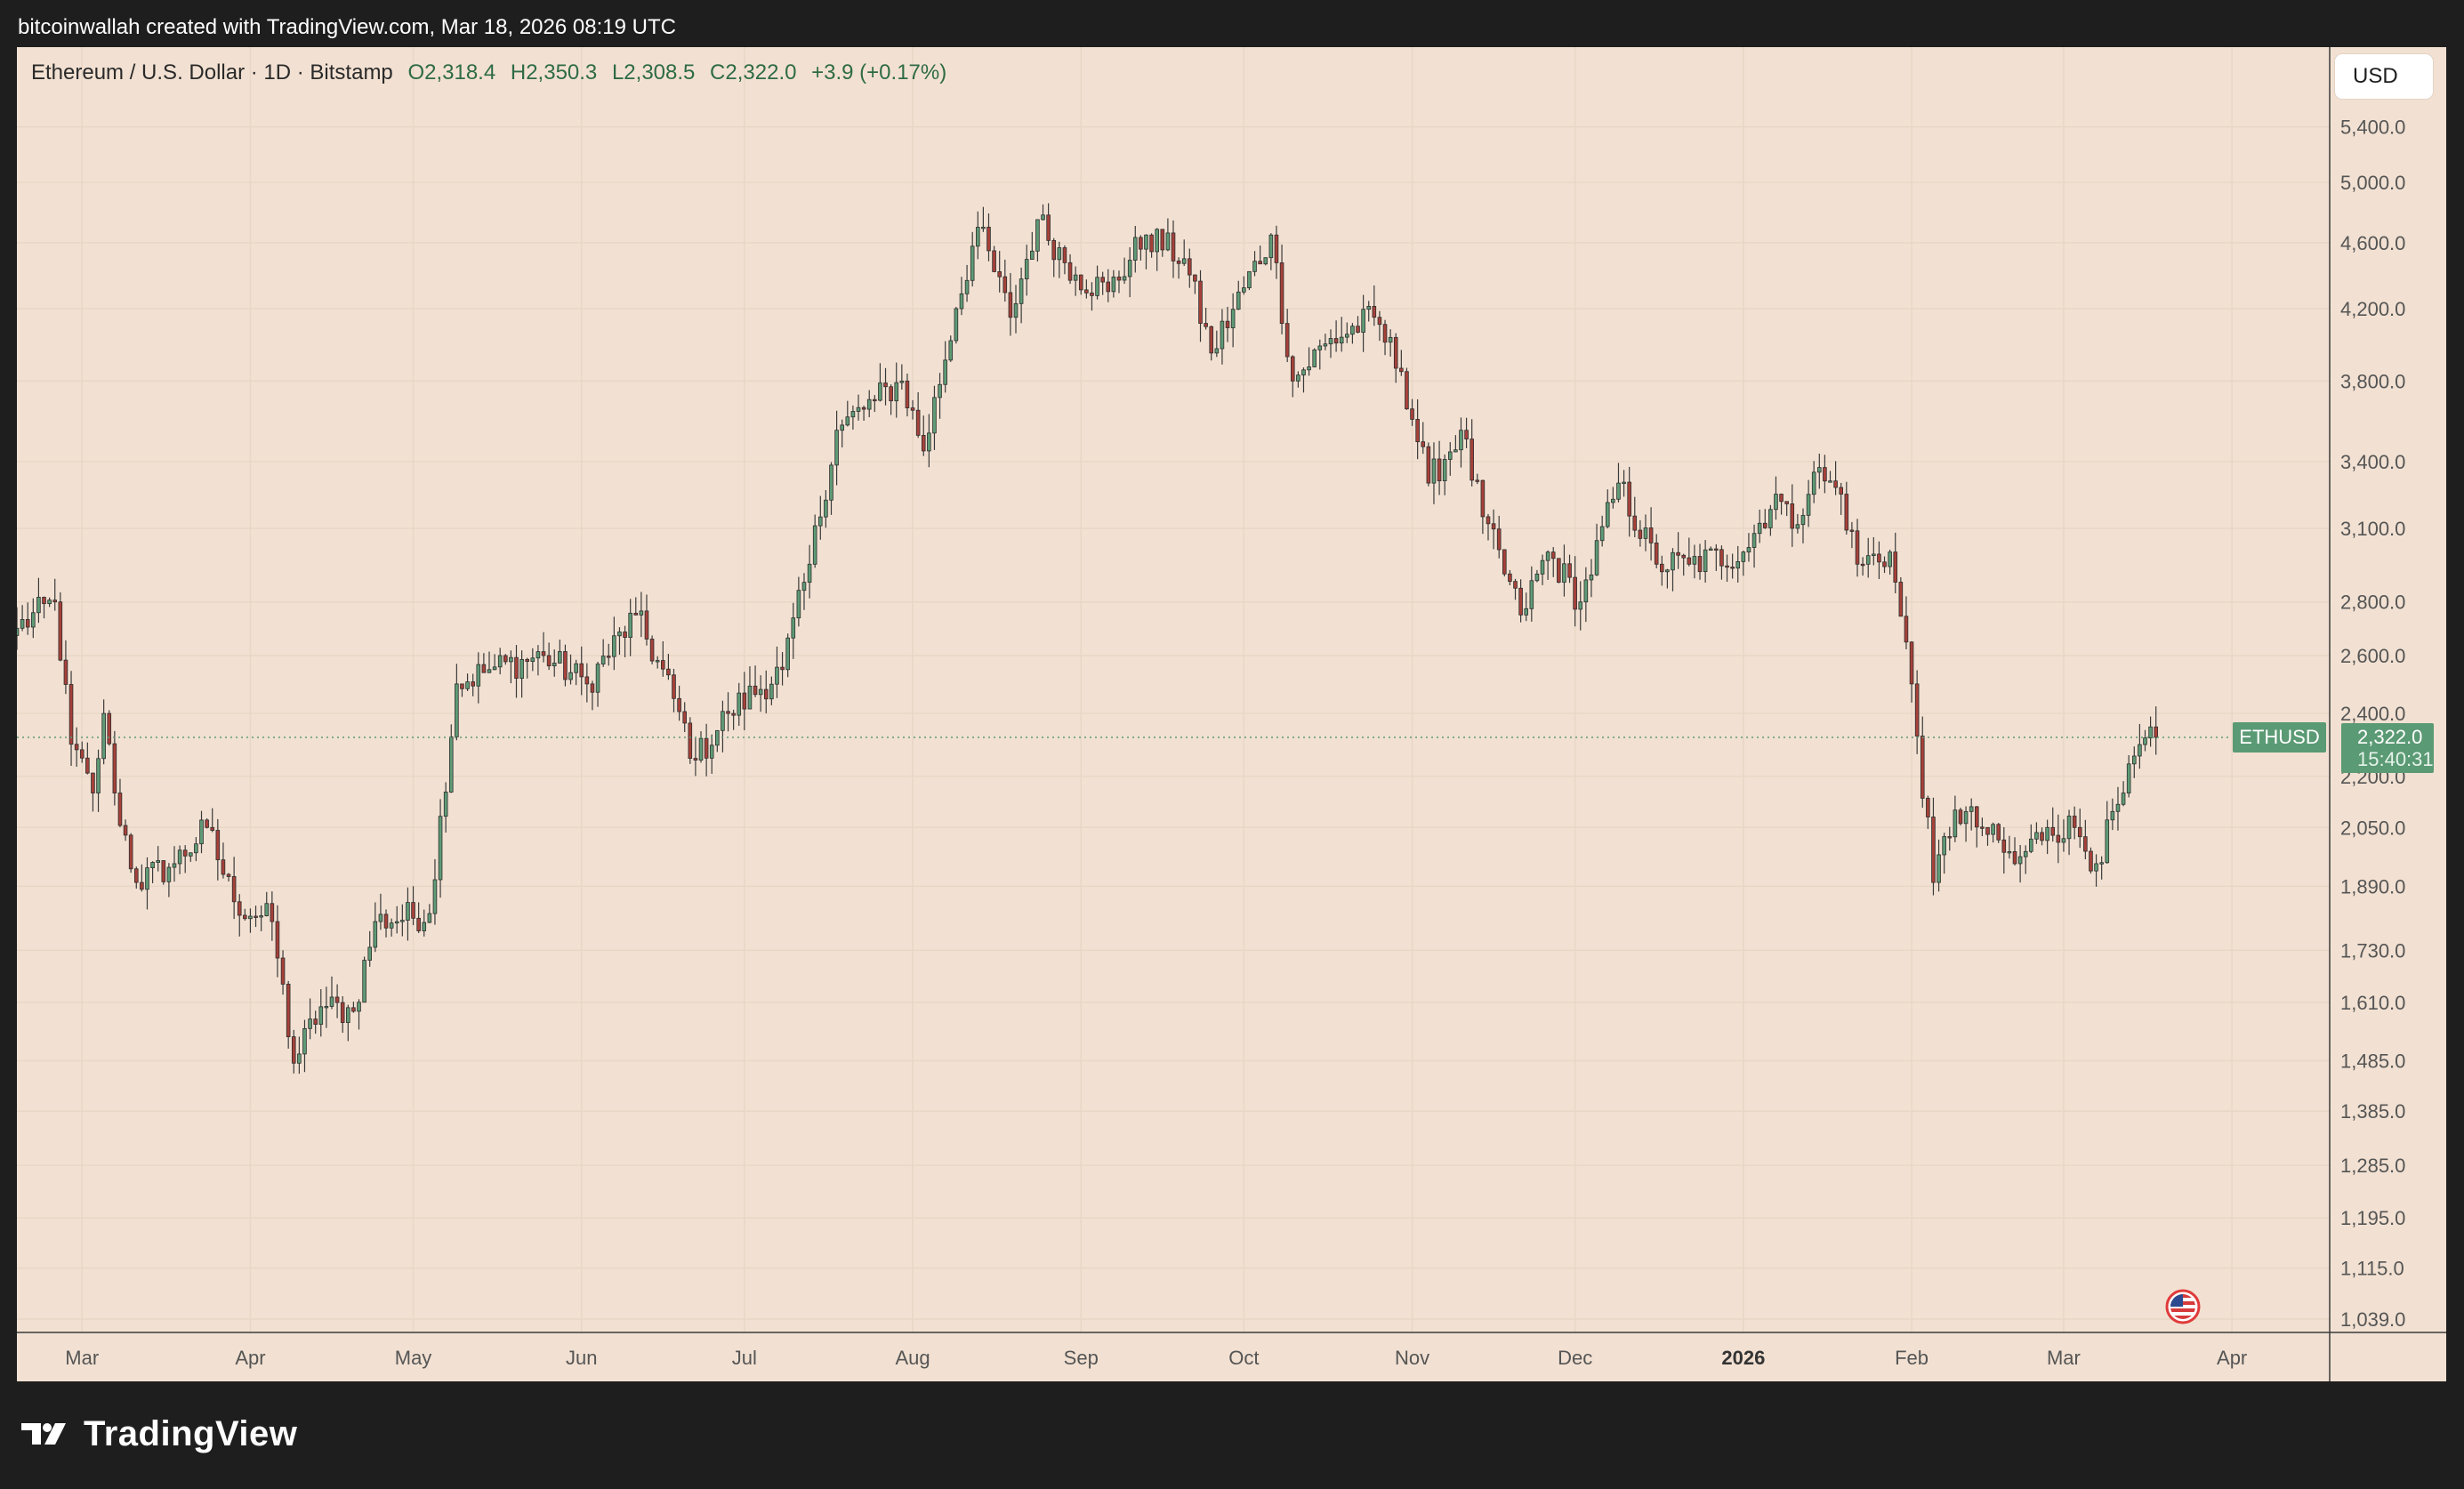 Image resolution: width=2464 pixels, height=1489 pixels. What do you see at coordinates (2384, 76) in the screenshot?
I see `currency-button: USD` at bounding box center [2384, 76].